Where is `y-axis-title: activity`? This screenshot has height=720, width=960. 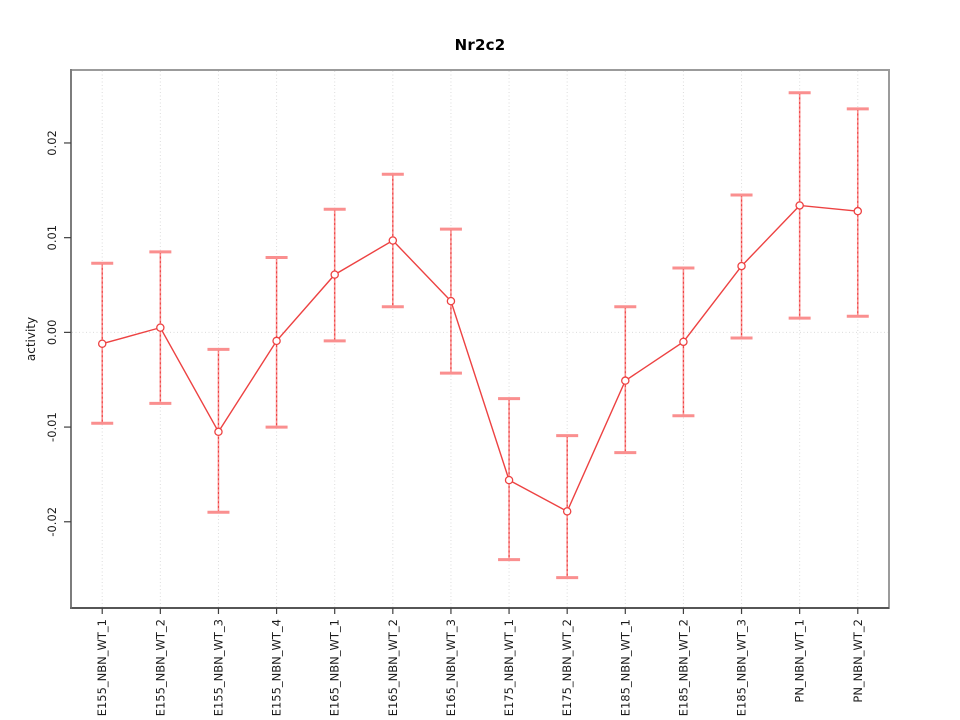 y-axis-title: activity is located at coordinates (31, 339).